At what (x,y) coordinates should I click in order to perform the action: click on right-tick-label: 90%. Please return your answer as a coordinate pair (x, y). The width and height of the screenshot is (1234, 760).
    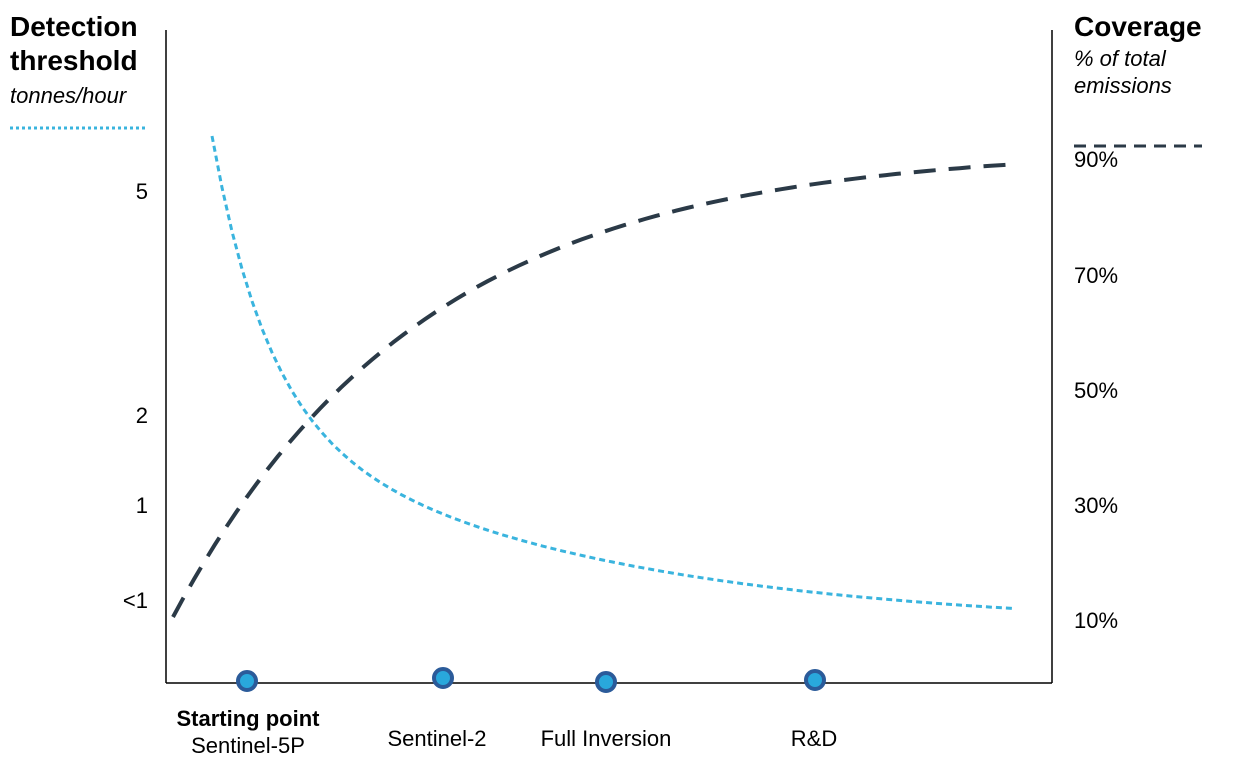
    Looking at the image, I should click on (1096, 159).